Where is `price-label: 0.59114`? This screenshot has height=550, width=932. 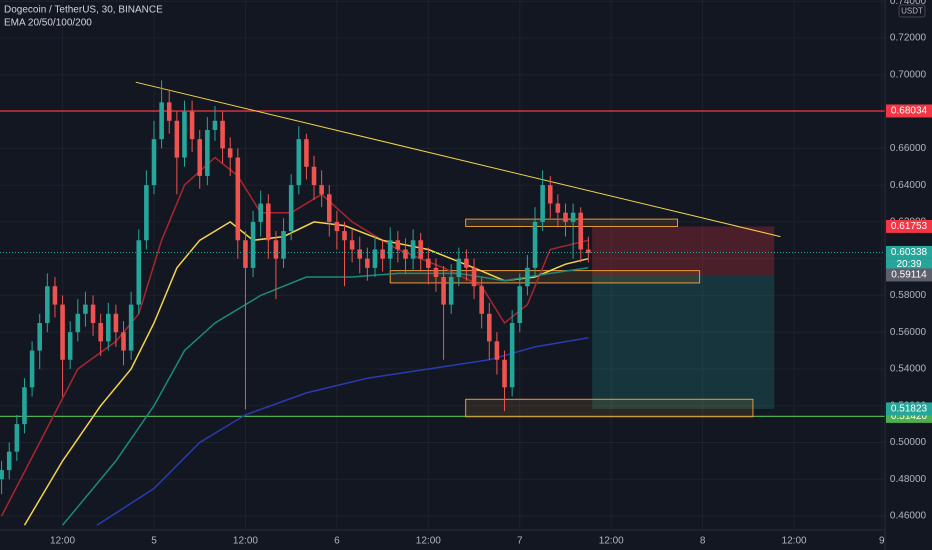 price-label: 0.59114 is located at coordinates (909, 275).